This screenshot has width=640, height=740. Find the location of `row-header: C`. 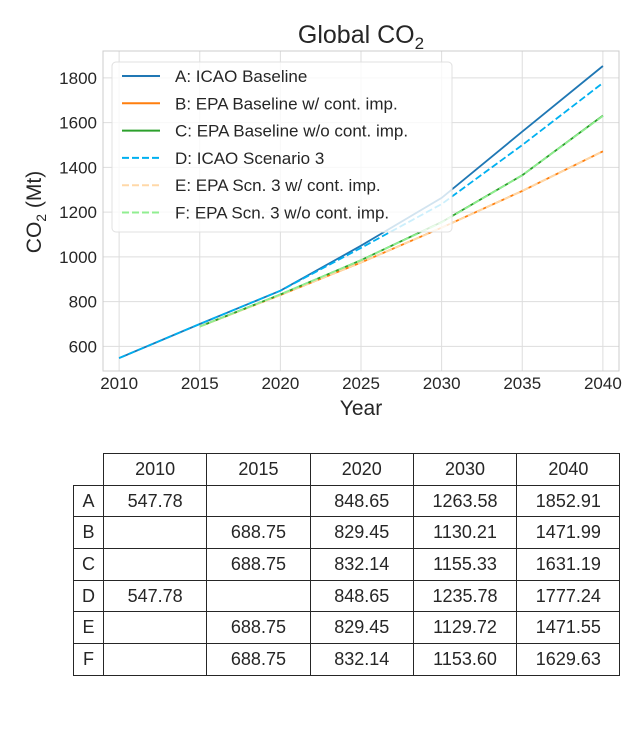

row-header: C is located at coordinates (88, 564).